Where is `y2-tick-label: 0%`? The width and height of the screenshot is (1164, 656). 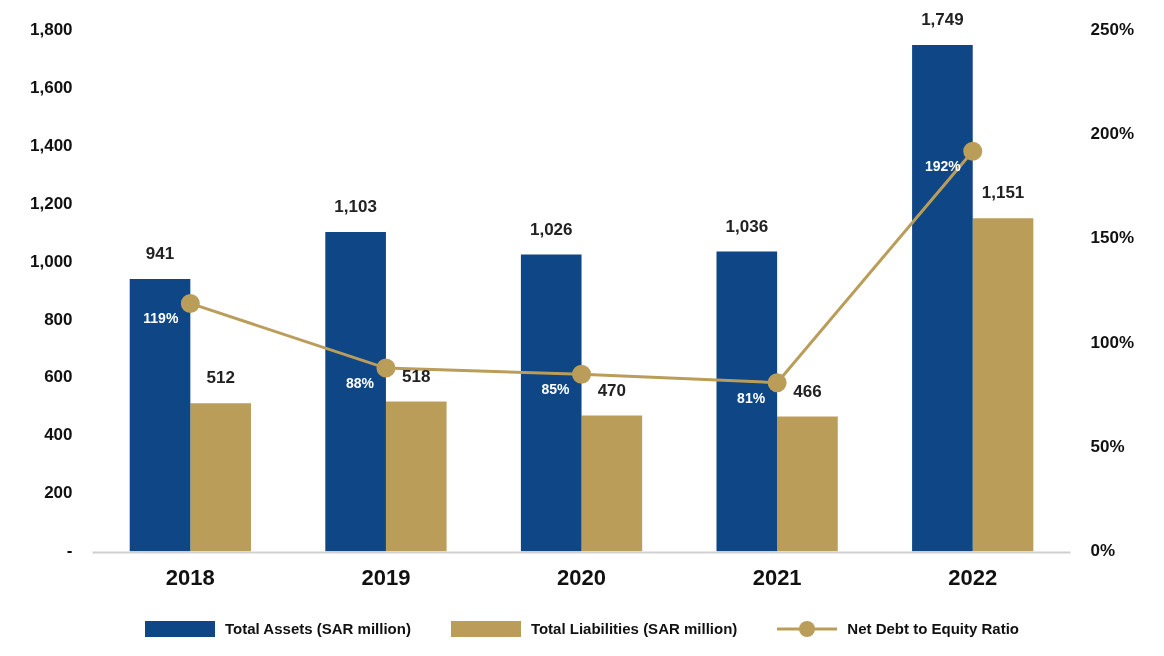 y2-tick-label: 0% is located at coordinates (1103, 551).